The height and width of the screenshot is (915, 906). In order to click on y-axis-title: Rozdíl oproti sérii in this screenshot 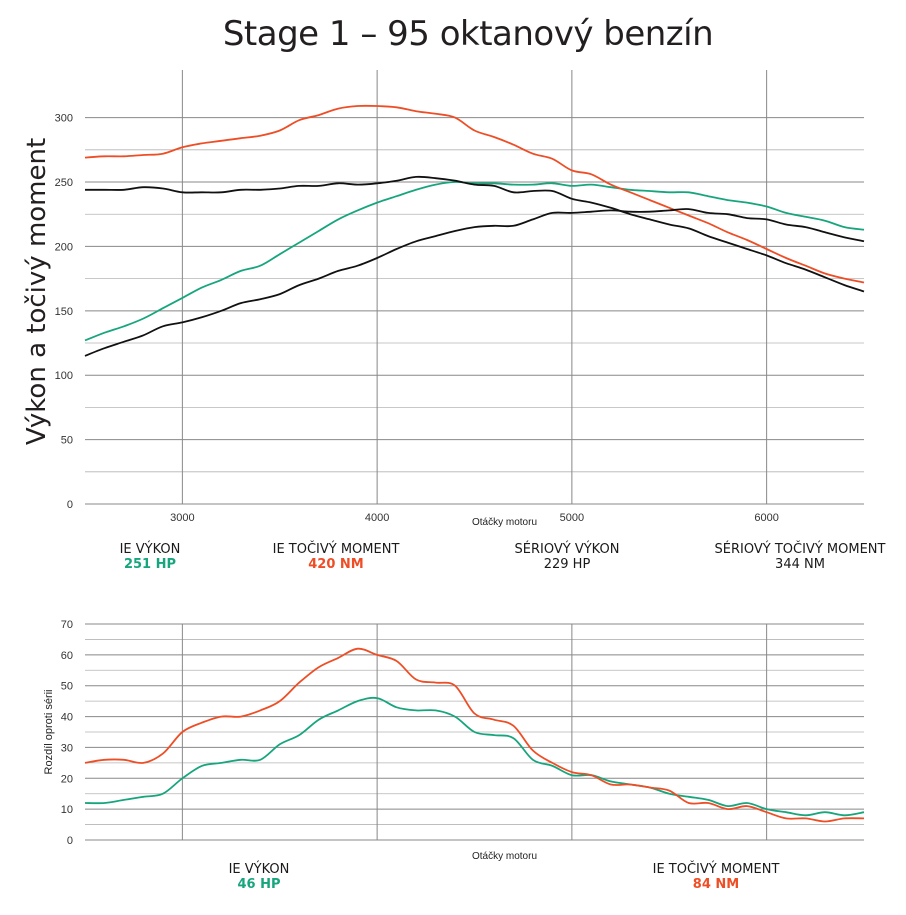, I will do `click(49, 732)`.